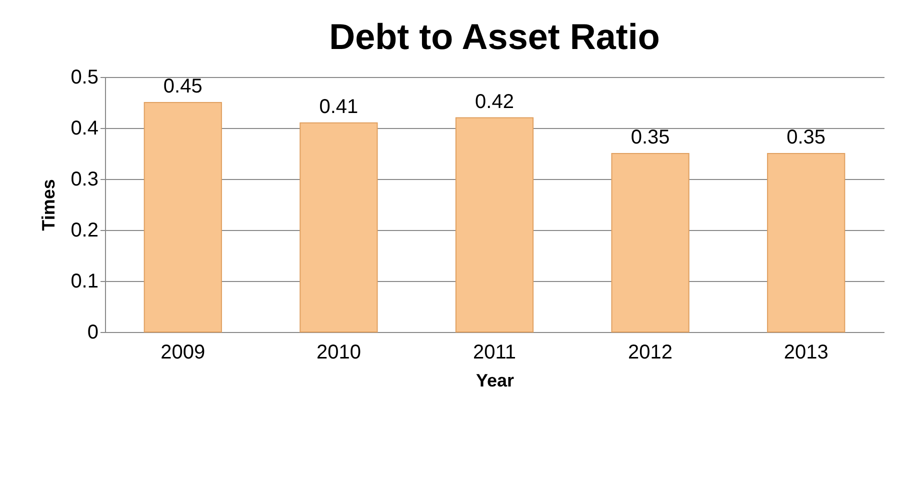 The image size is (904, 480). I want to click on y-tick-label: 0.5, so click(84, 77).